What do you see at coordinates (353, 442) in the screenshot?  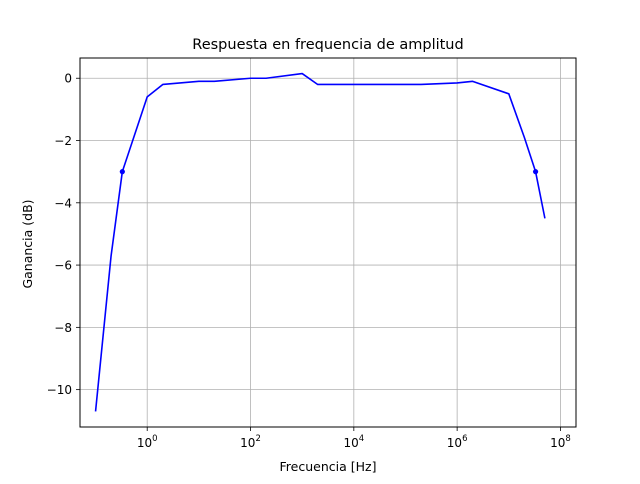 I see `x-tick-label: 10⁴` at bounding box center [353, 442].